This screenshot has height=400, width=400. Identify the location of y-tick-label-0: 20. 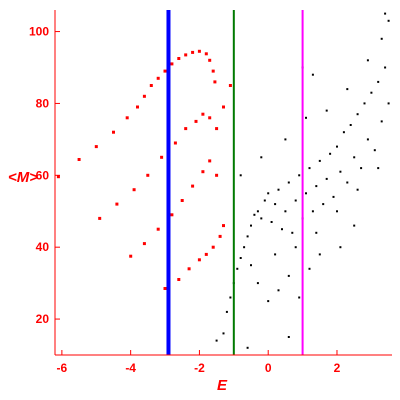
(43, 319).